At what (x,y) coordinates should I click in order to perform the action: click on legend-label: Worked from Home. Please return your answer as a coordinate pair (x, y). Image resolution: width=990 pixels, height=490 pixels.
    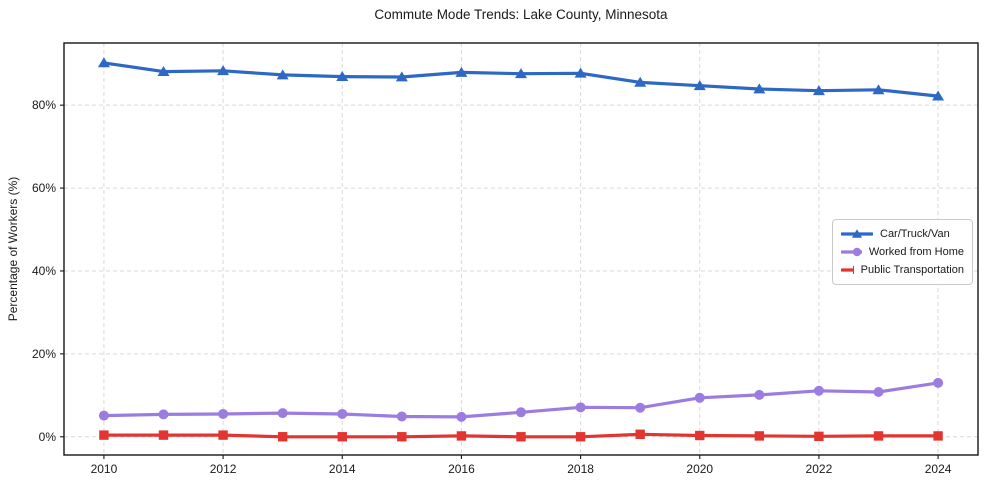
    Looking at the image, I should click on (916, 252).